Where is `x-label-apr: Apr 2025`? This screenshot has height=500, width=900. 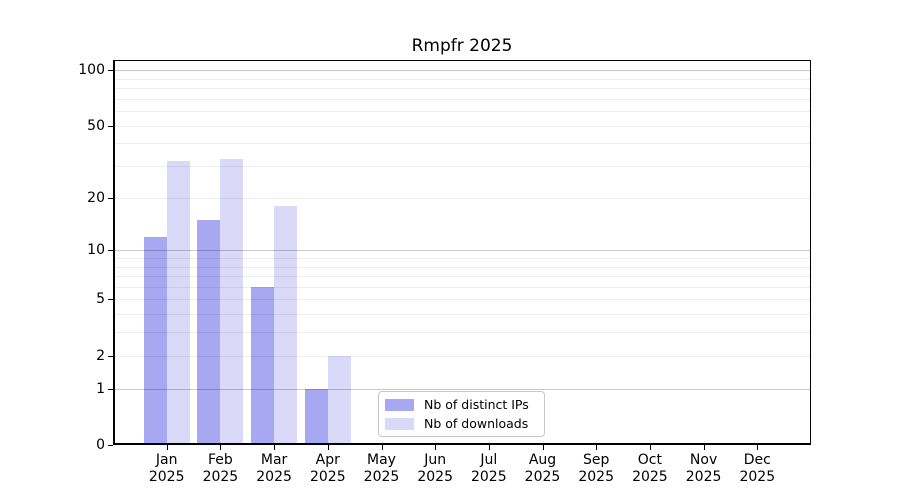 x-label-apr: Apr 2025 is located at coordinates (327, 468).